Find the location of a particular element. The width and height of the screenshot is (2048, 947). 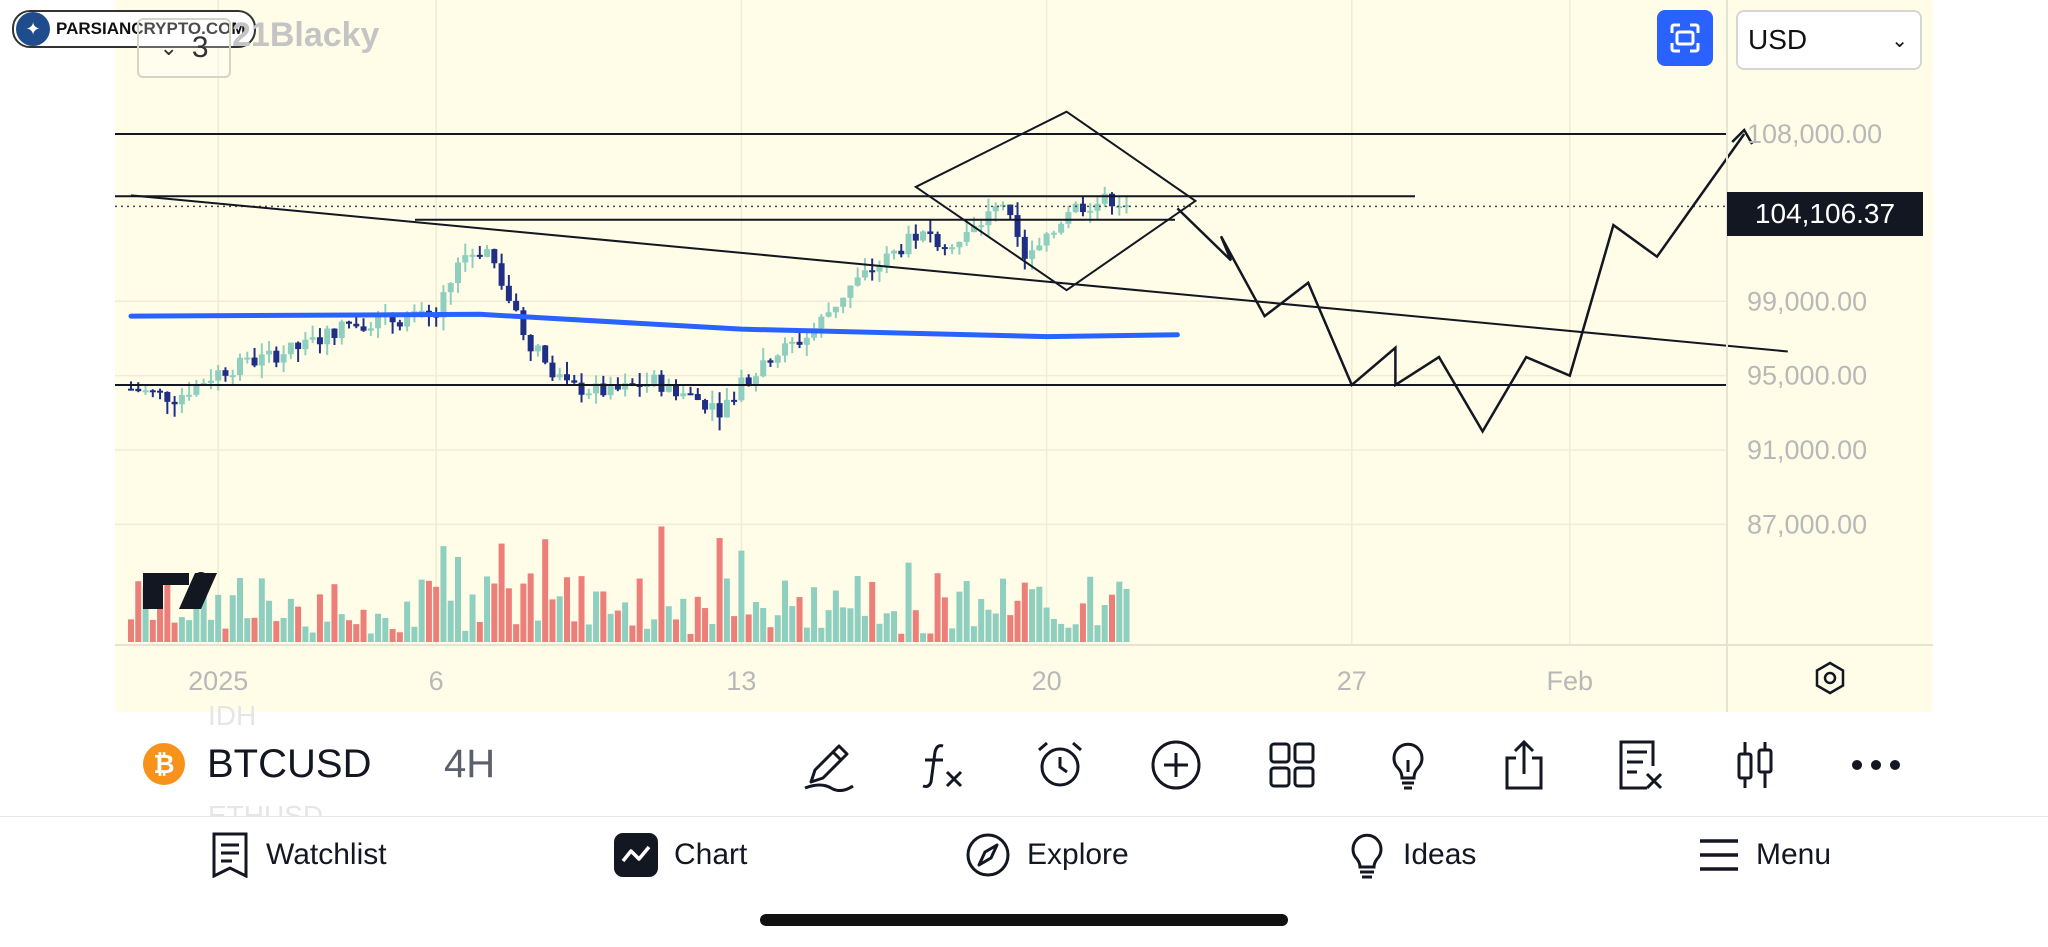

nav-chart: Chart is located at coordinates (680, 855).